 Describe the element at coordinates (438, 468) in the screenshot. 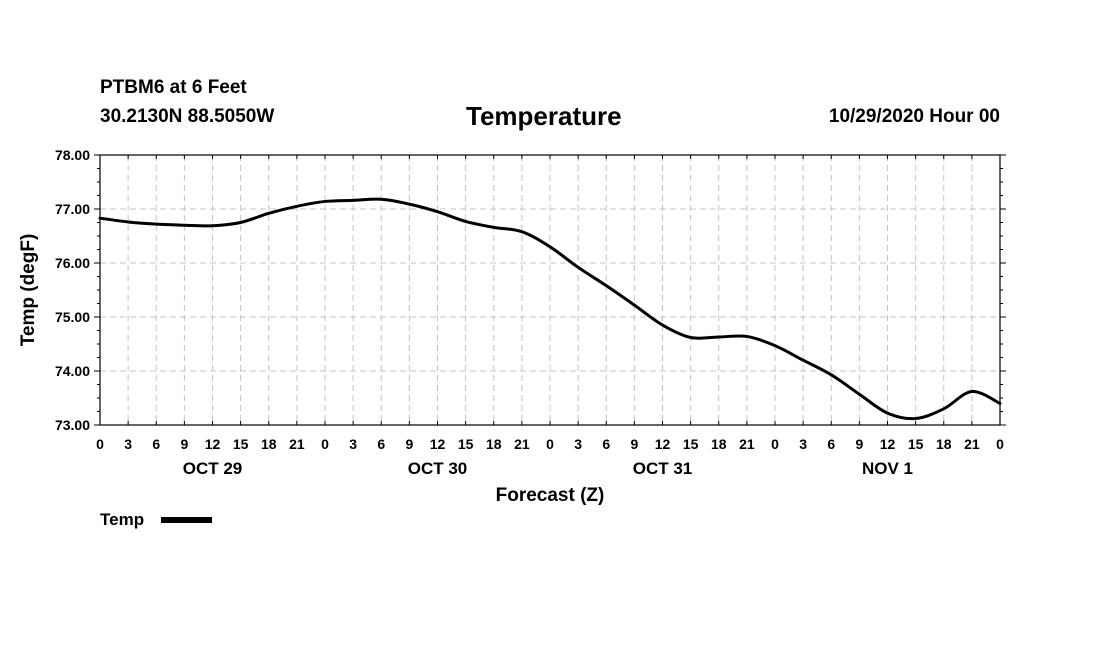

I see `day-label: OCT 30` at that location.